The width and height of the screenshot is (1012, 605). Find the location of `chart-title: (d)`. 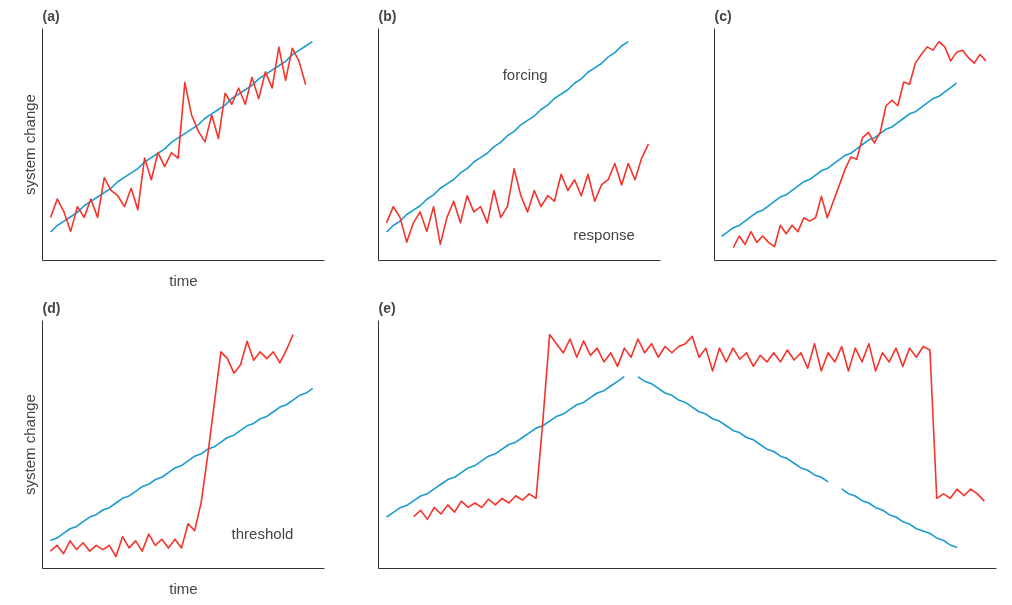

chart-title: (d) is located at coordinates (51, 307).